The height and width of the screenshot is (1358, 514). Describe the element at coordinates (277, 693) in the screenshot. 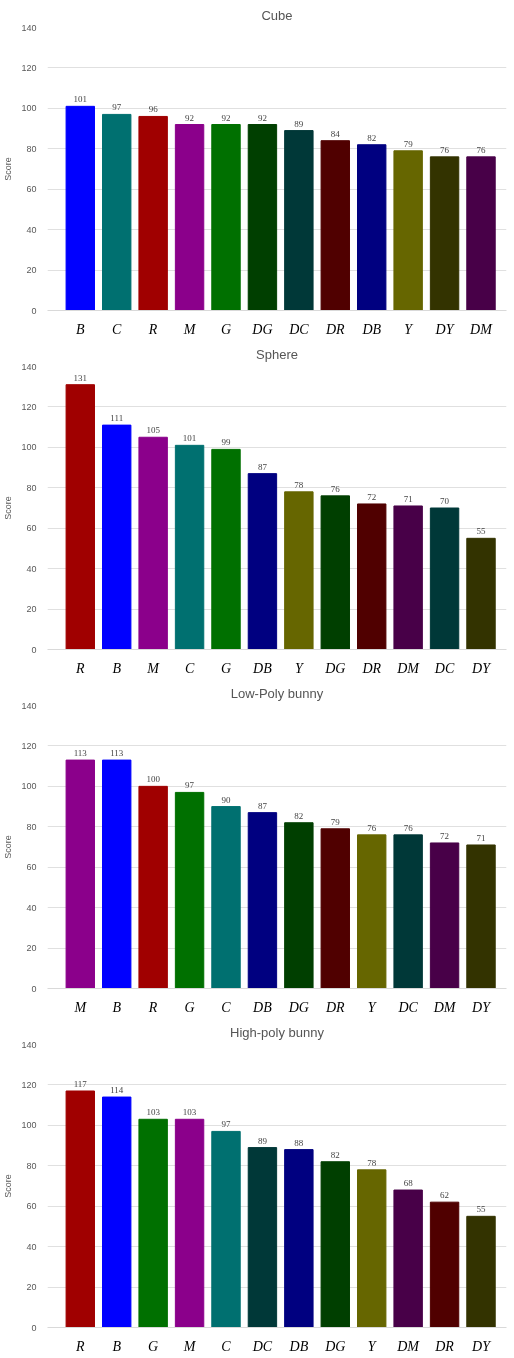

I see `chart-title: Low-Poly bunny` at that location.